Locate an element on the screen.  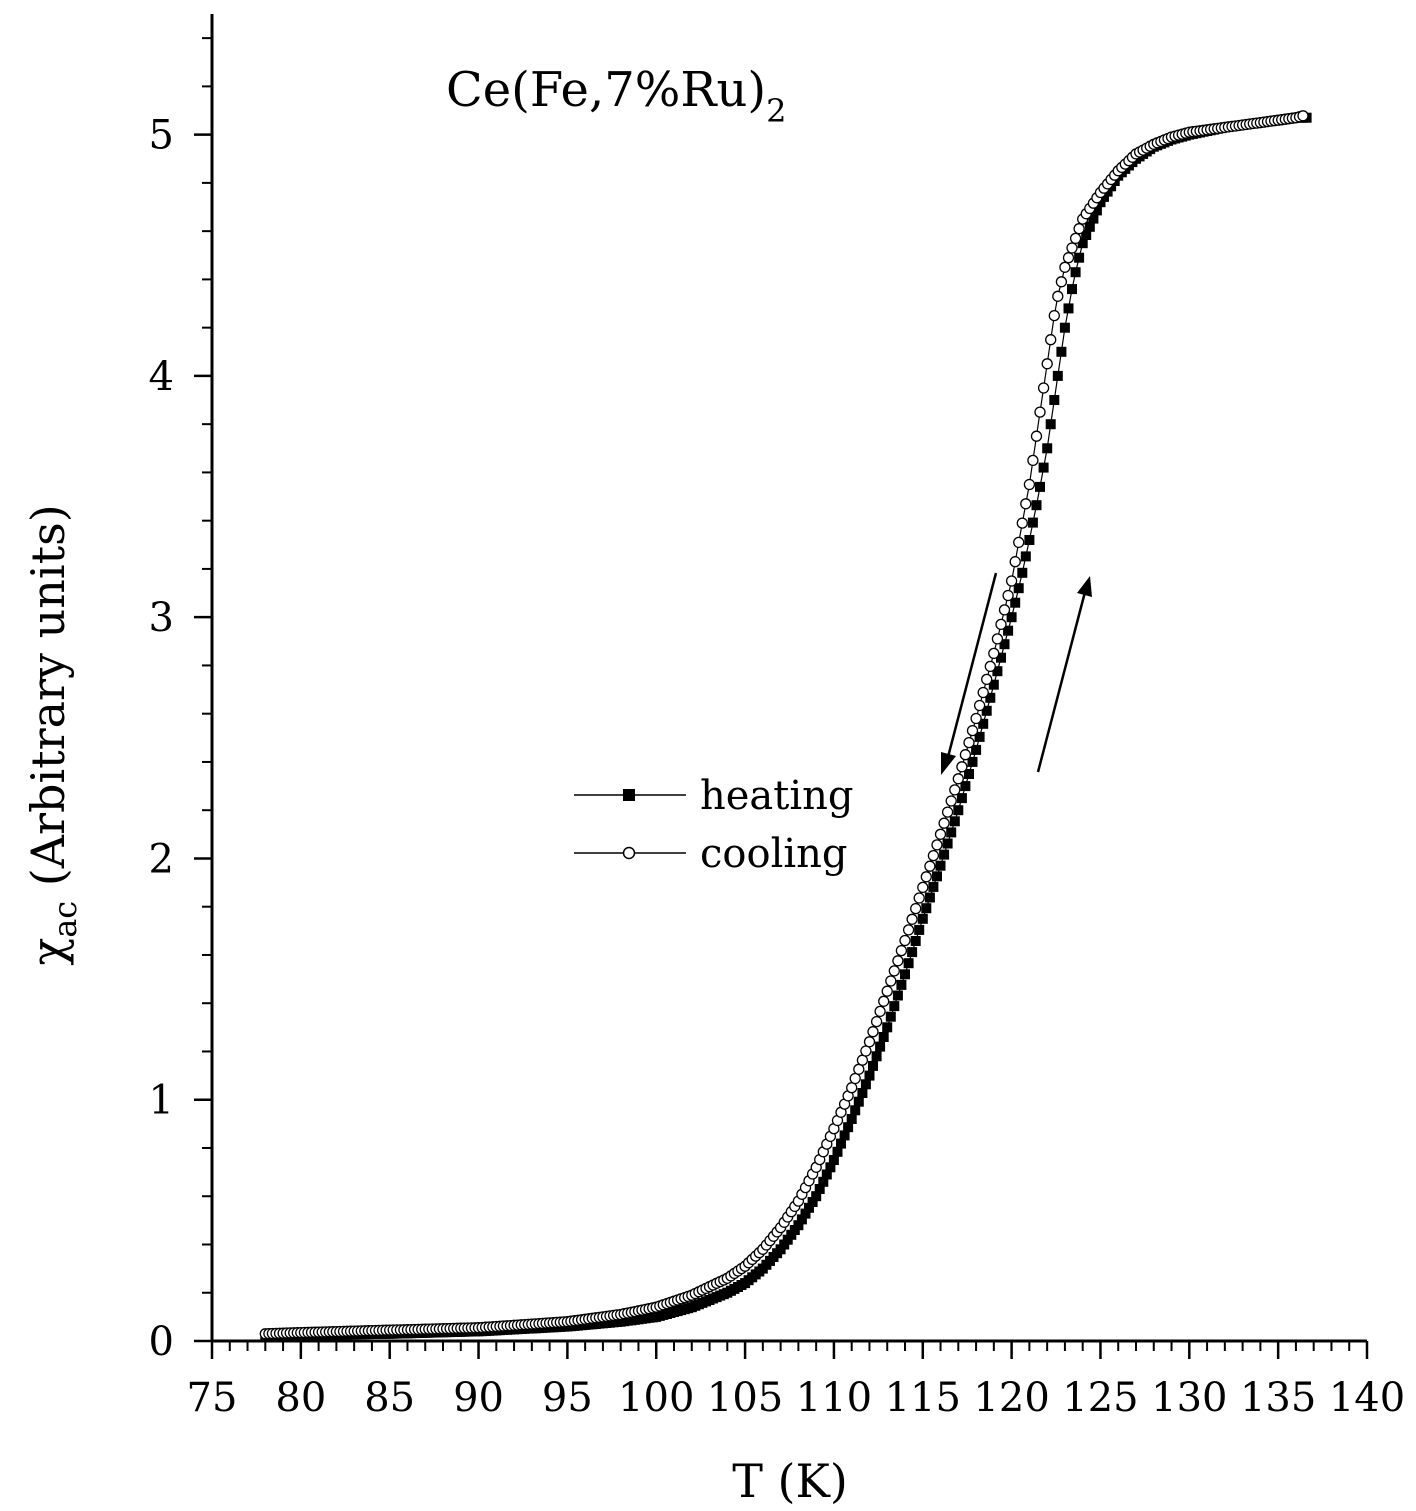
x-tick-label: 135 is located at coordinates (1278, 1398).